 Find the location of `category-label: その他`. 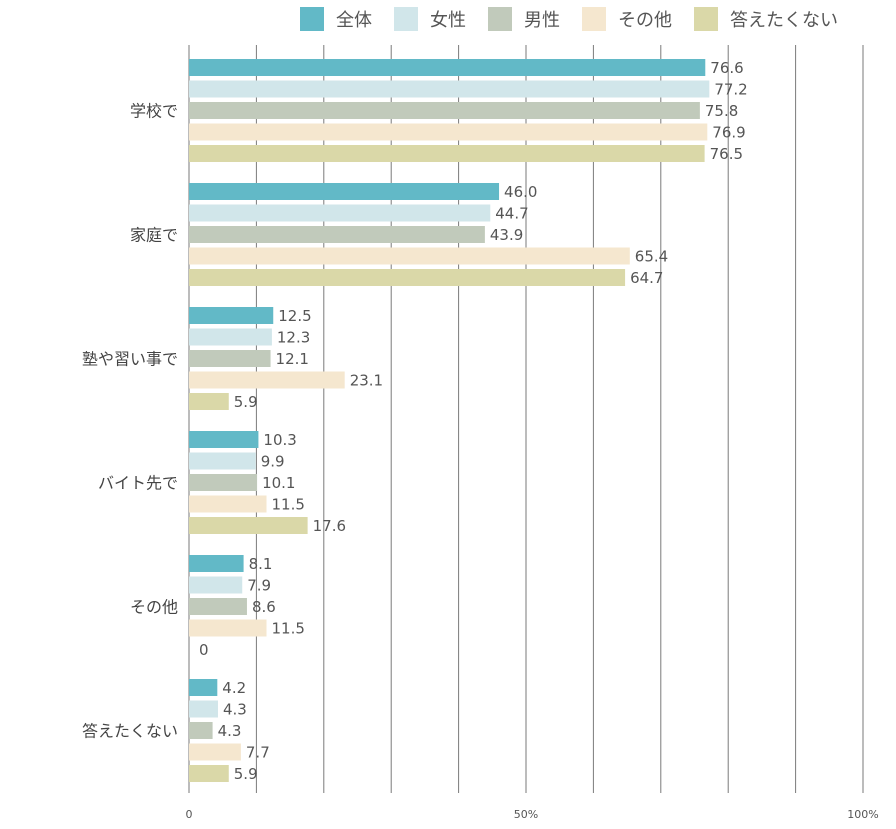

category-label: その他 is located at coordinates (154, 607).